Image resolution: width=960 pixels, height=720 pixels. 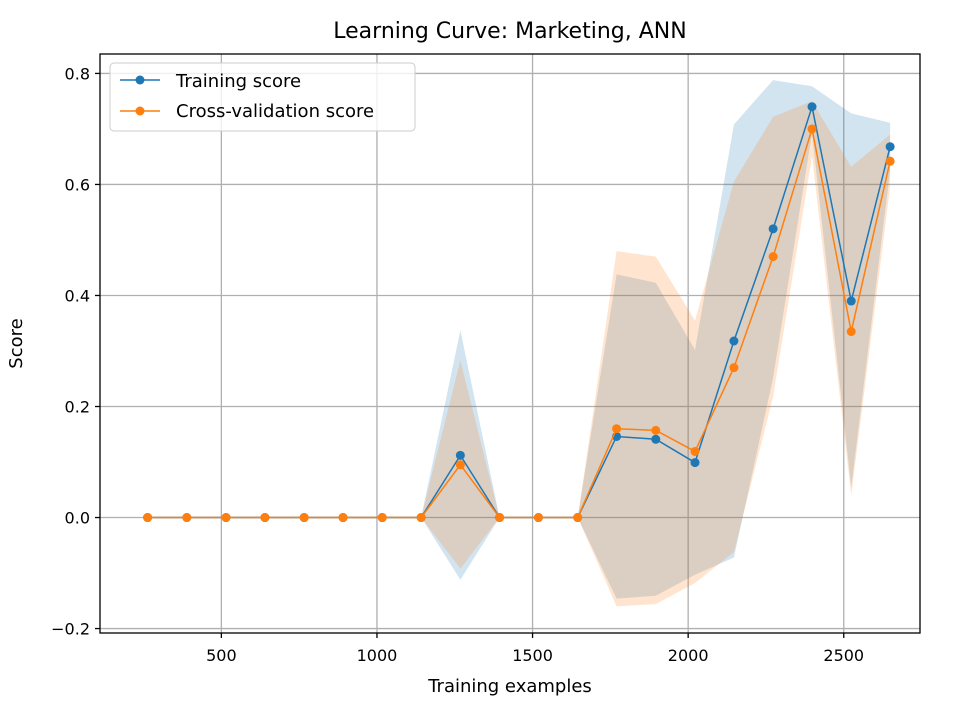 I want to click on y-tick-label: 0.0, so click(x=77, y=518).